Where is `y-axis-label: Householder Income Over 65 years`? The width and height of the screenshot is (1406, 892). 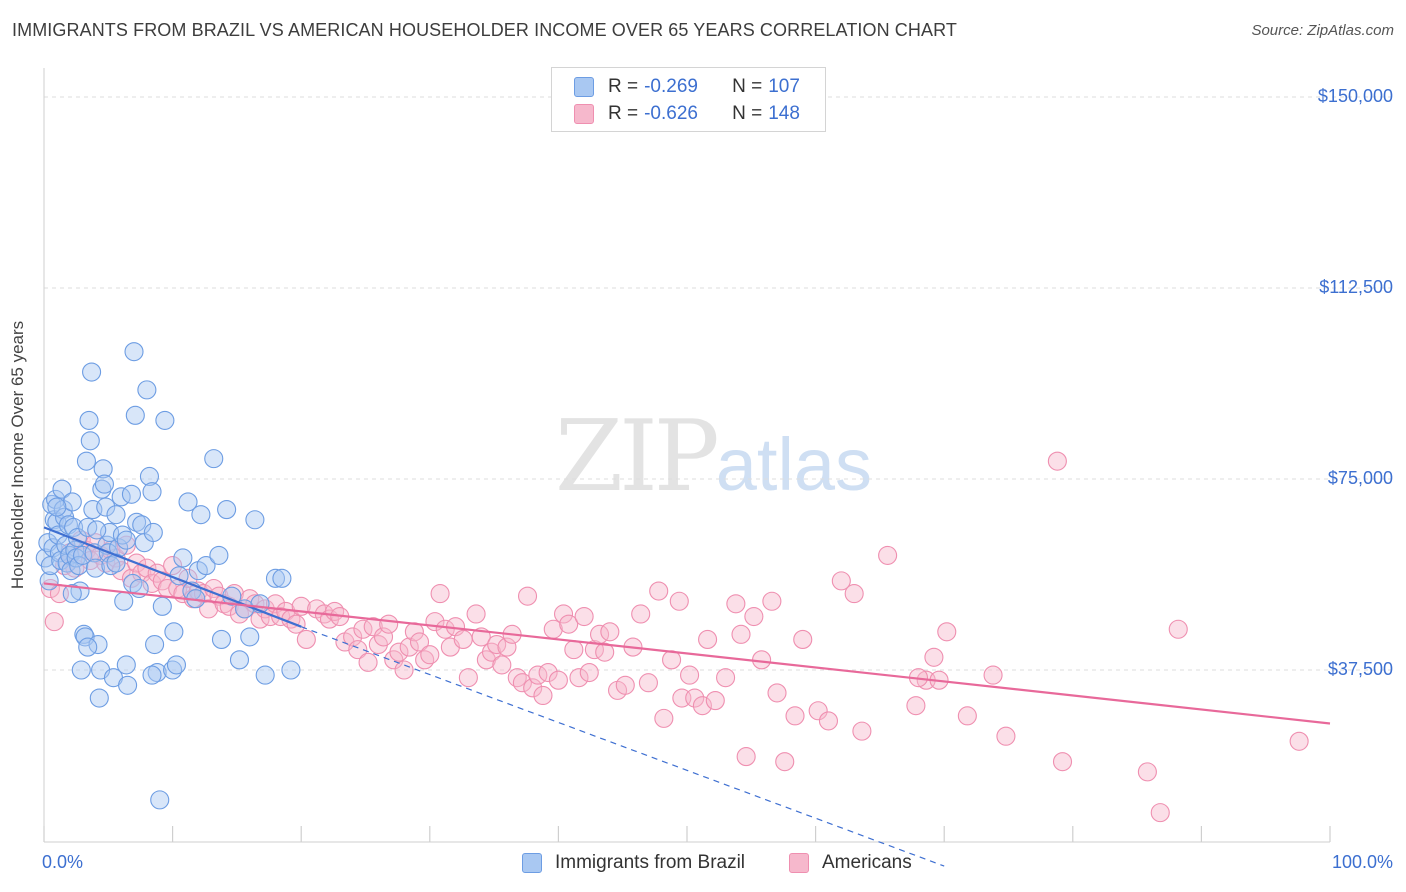 y-axis-label: Householder Income Over 65 years is located at coordinates (17, 455).